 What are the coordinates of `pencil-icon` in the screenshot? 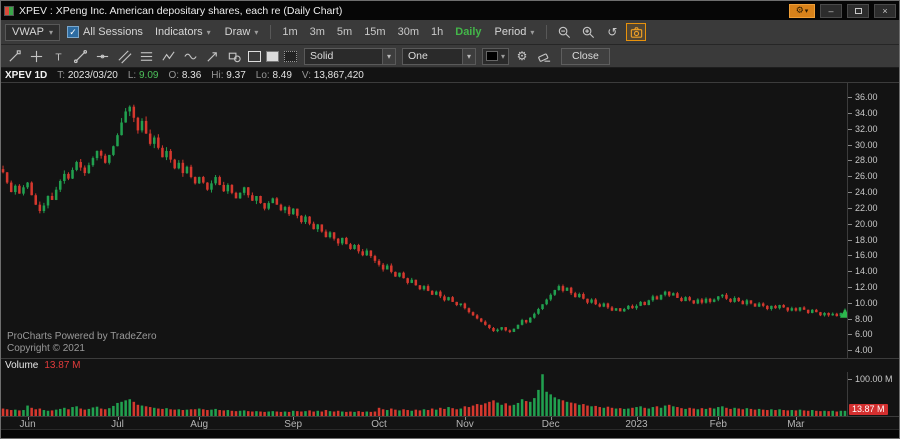 It's located at (15, 55).